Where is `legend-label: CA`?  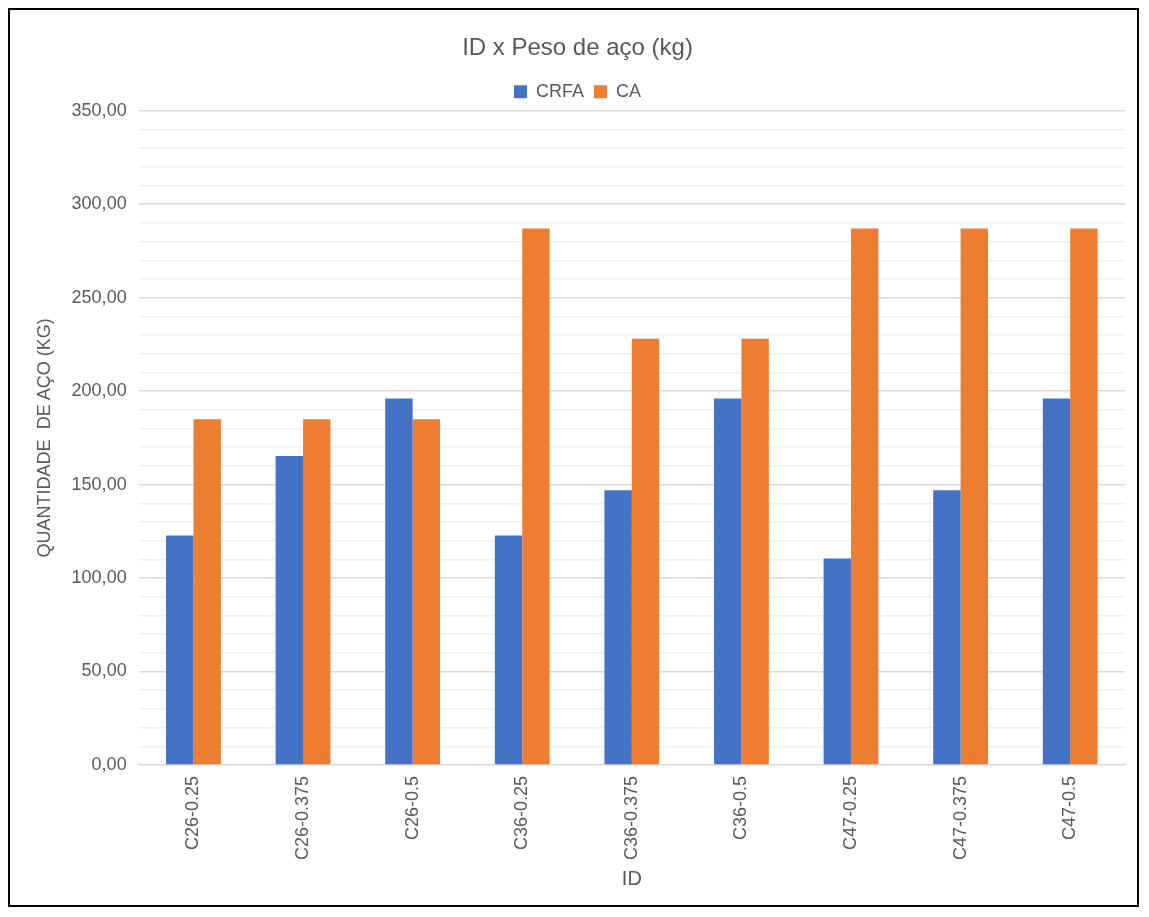 legend-label: CA is located at coordinates (629, 90).